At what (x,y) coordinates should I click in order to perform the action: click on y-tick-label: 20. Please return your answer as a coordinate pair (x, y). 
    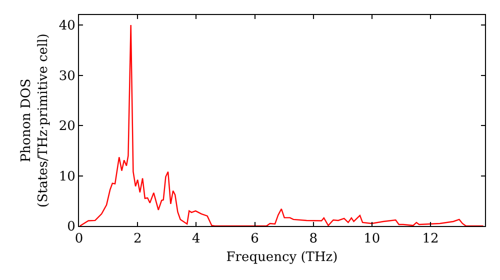
    Looking at the image, I should click on (67, 126).